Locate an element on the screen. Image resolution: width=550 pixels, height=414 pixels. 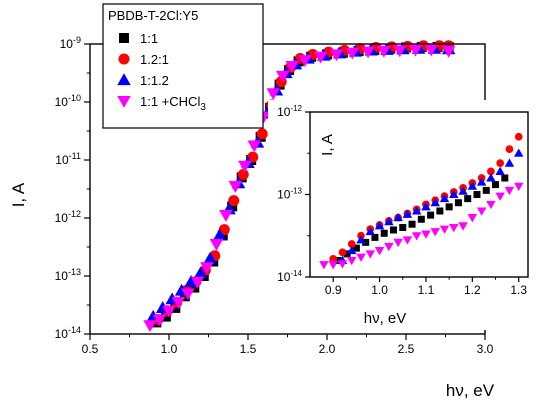
main-y-tick-label: 10-13 is located at coordinates (68, 275).